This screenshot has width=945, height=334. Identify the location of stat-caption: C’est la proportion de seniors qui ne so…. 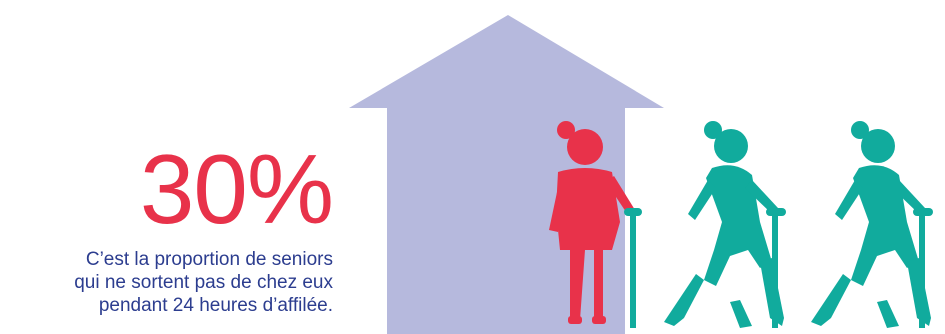
(203, 282).